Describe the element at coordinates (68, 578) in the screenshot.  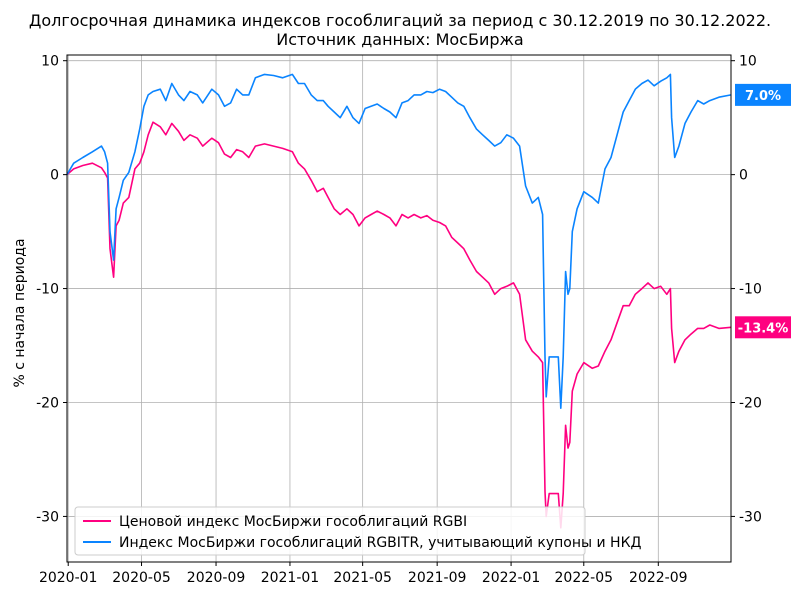
I see `x-tick-label: 2020-01` at that location.